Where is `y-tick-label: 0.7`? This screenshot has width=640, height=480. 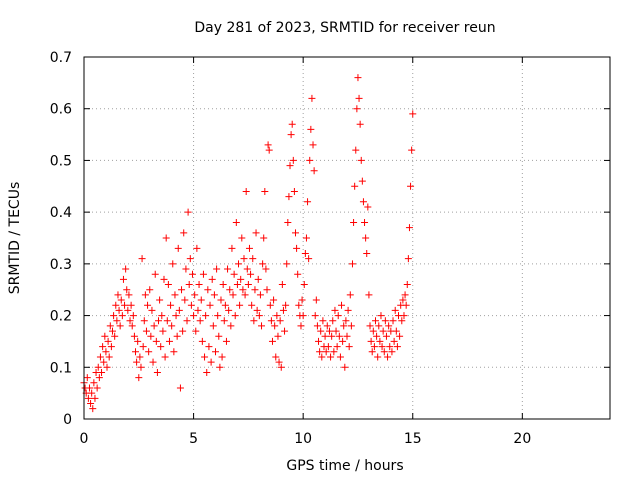 y-tick-label: 0.7 is located at coordinates (61, 58).